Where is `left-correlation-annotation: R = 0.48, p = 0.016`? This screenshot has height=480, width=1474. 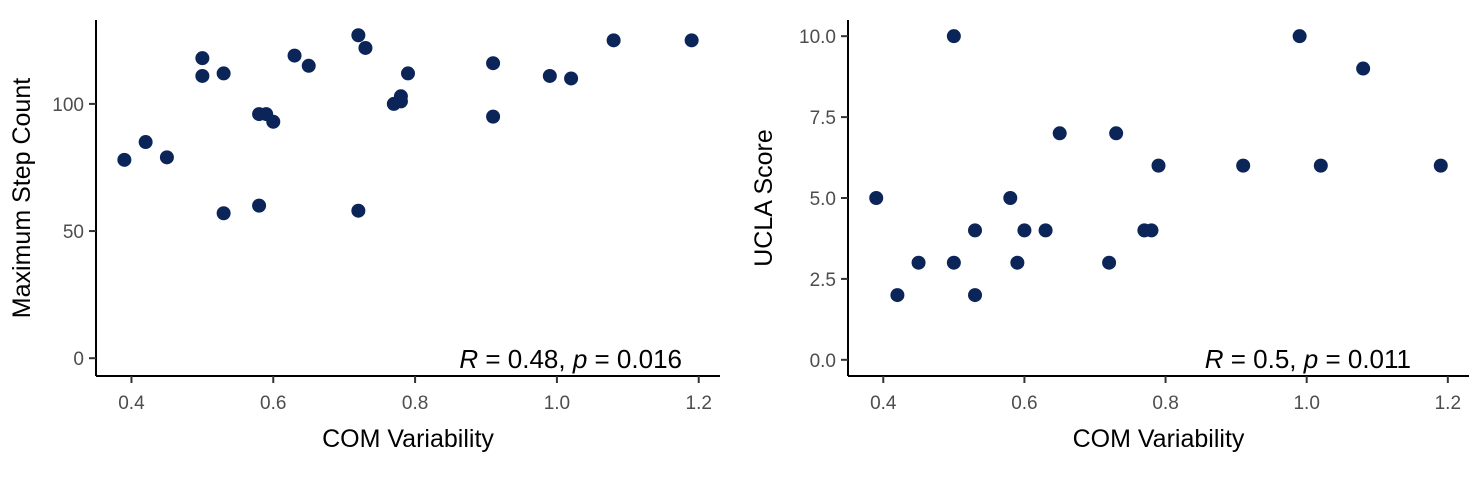 left-correlation-annotation: R = 0.48, p = 0.016 is located at coordinates (570, 359).